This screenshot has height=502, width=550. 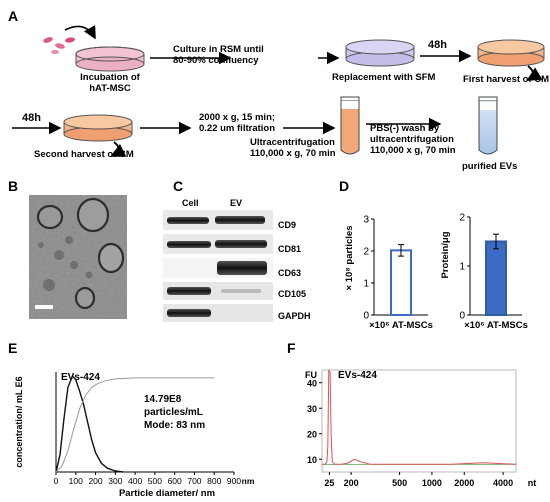 I want to click on western-blot-image, so click(x=218, y=266).